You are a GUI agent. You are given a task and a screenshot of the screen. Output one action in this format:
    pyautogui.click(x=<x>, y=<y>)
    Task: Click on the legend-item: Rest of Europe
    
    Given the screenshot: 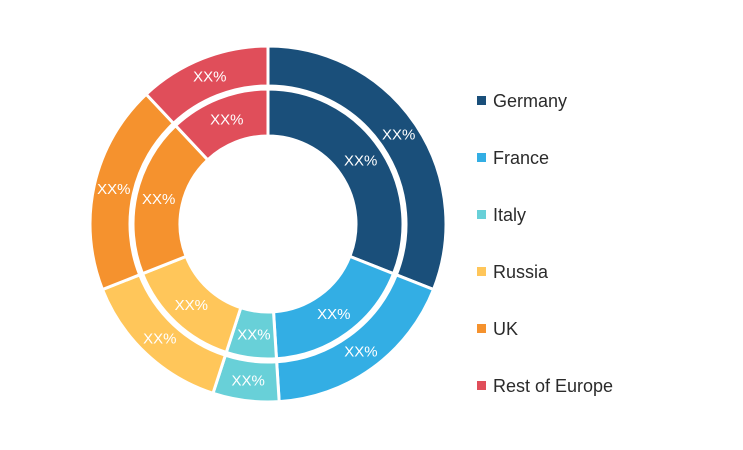 What is the action you would take?
    pyautogui.click(x=602, y=385)
    